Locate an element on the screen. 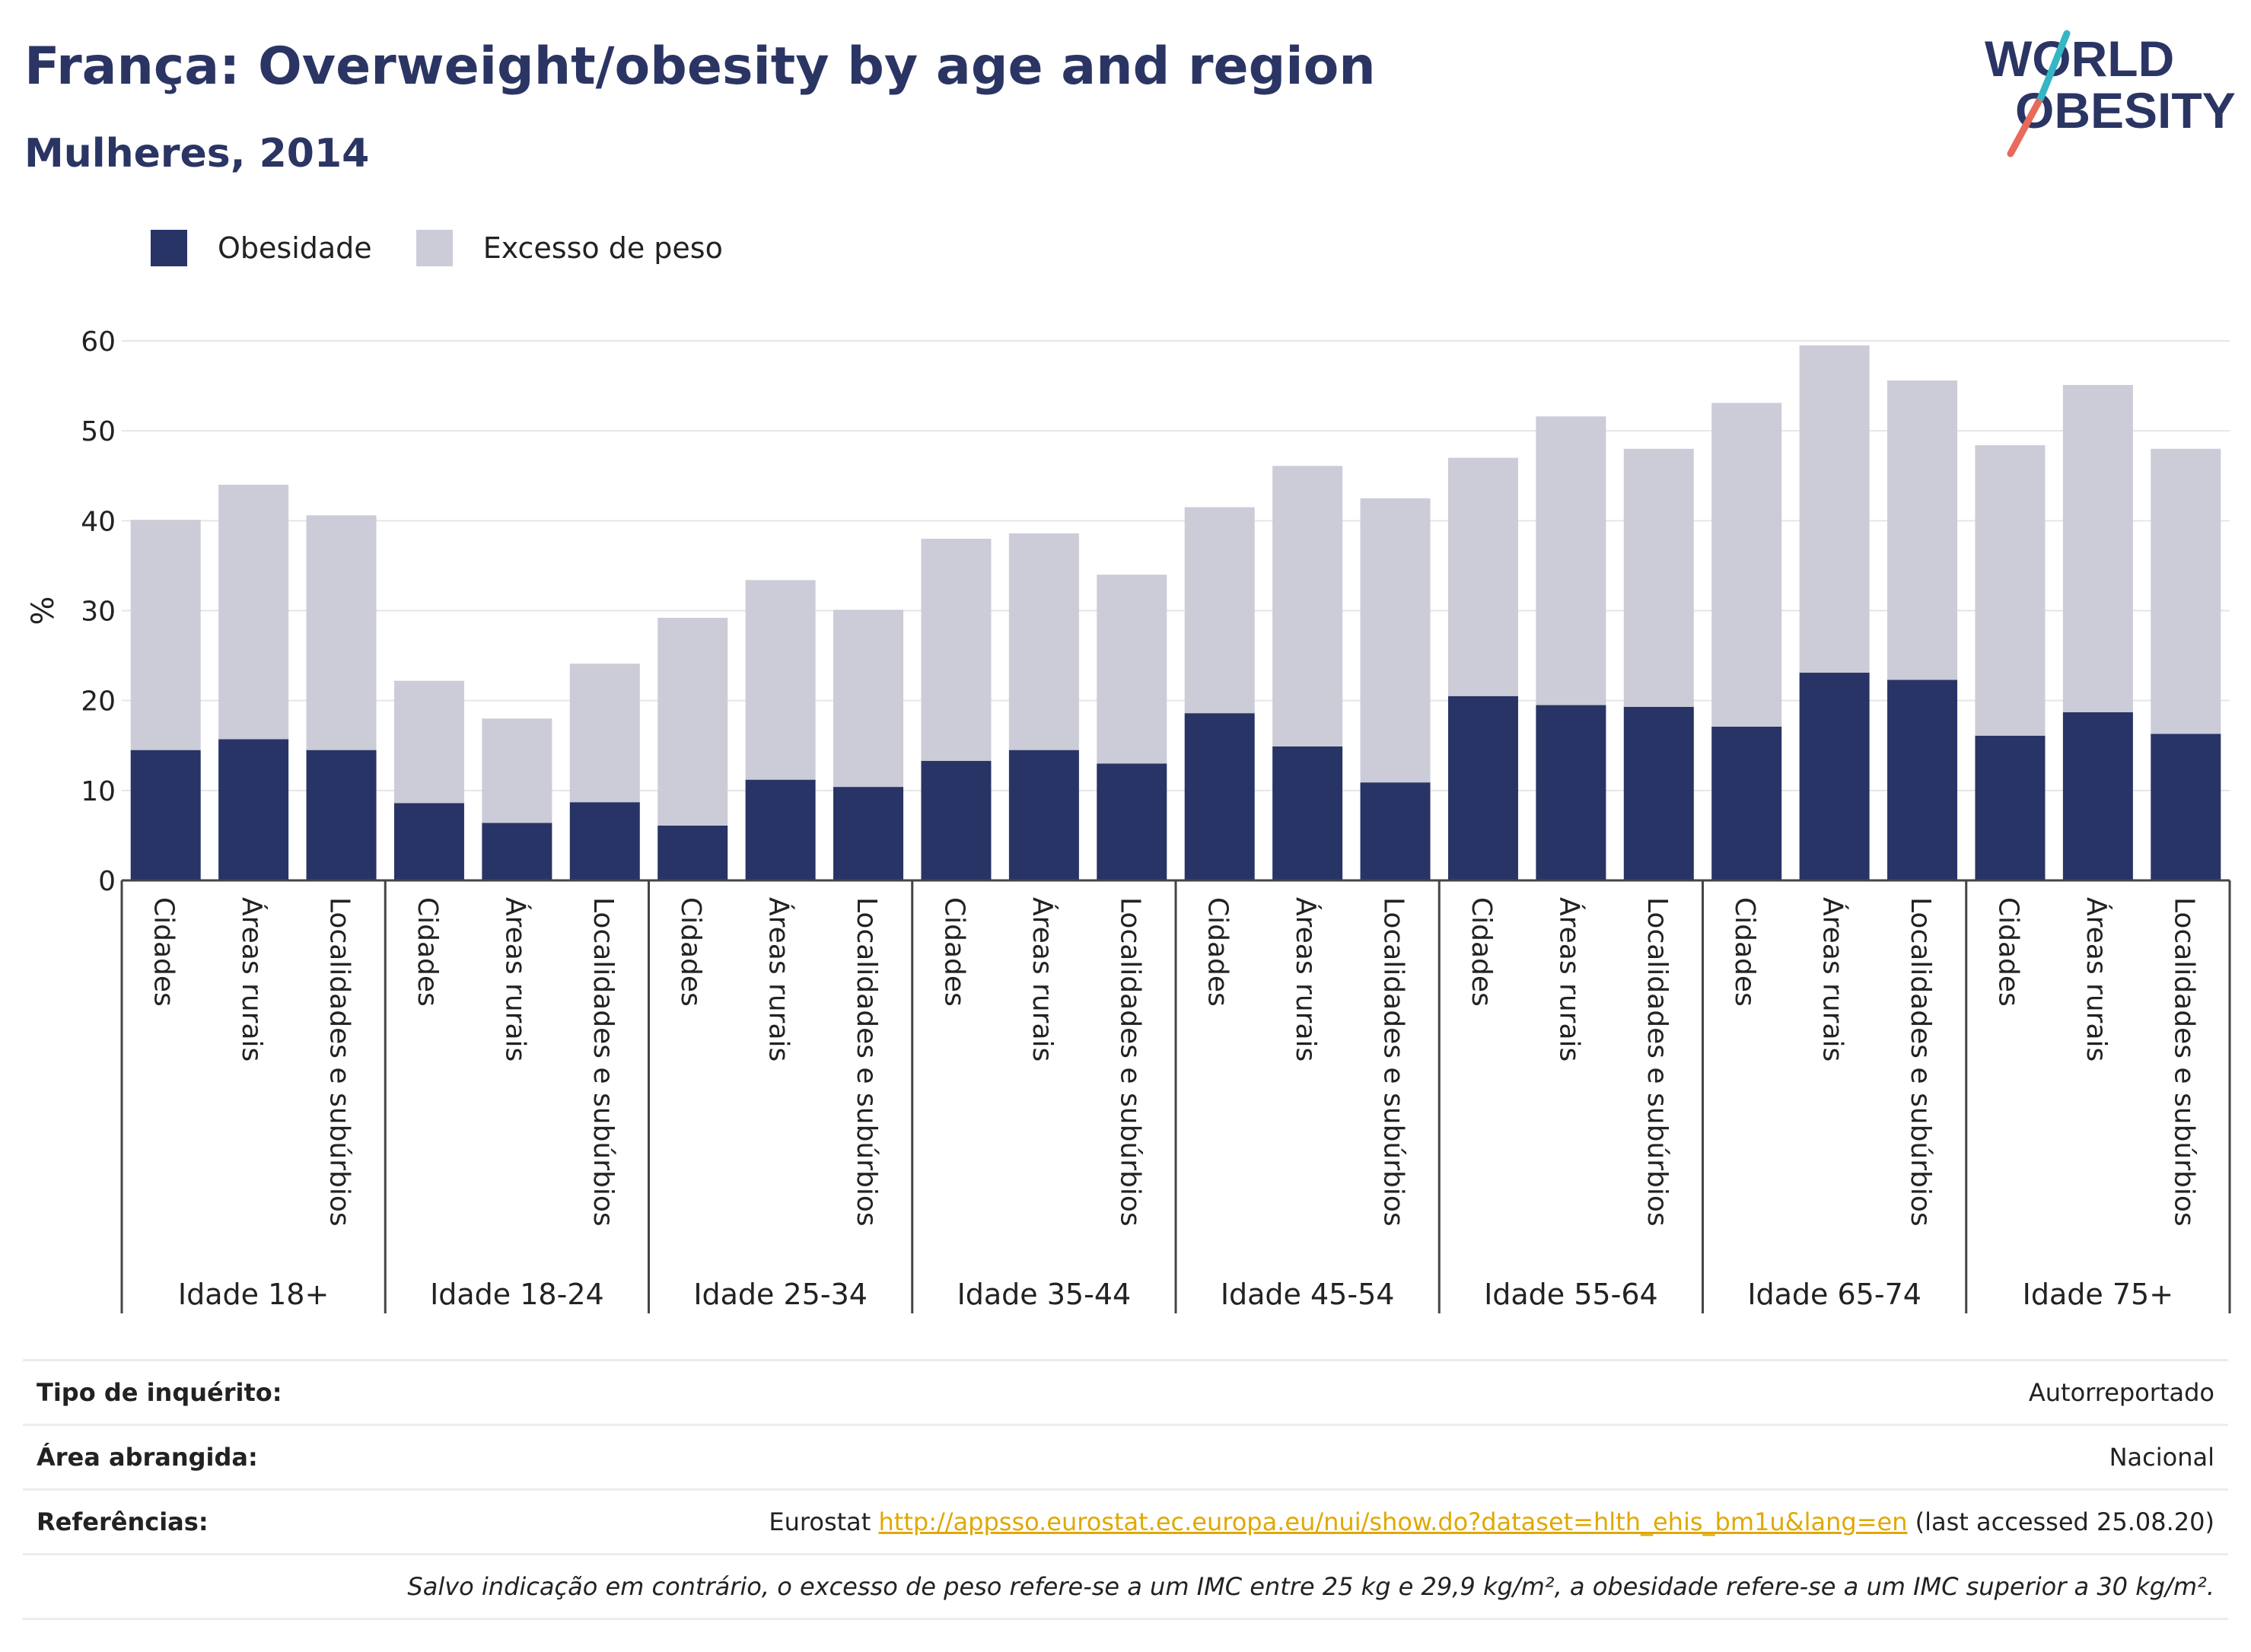 The height and width of the screenshot is (1652, 2251). reference-accessed: (last accessed 25.08.20) is located at coordinates (2064, 1521).